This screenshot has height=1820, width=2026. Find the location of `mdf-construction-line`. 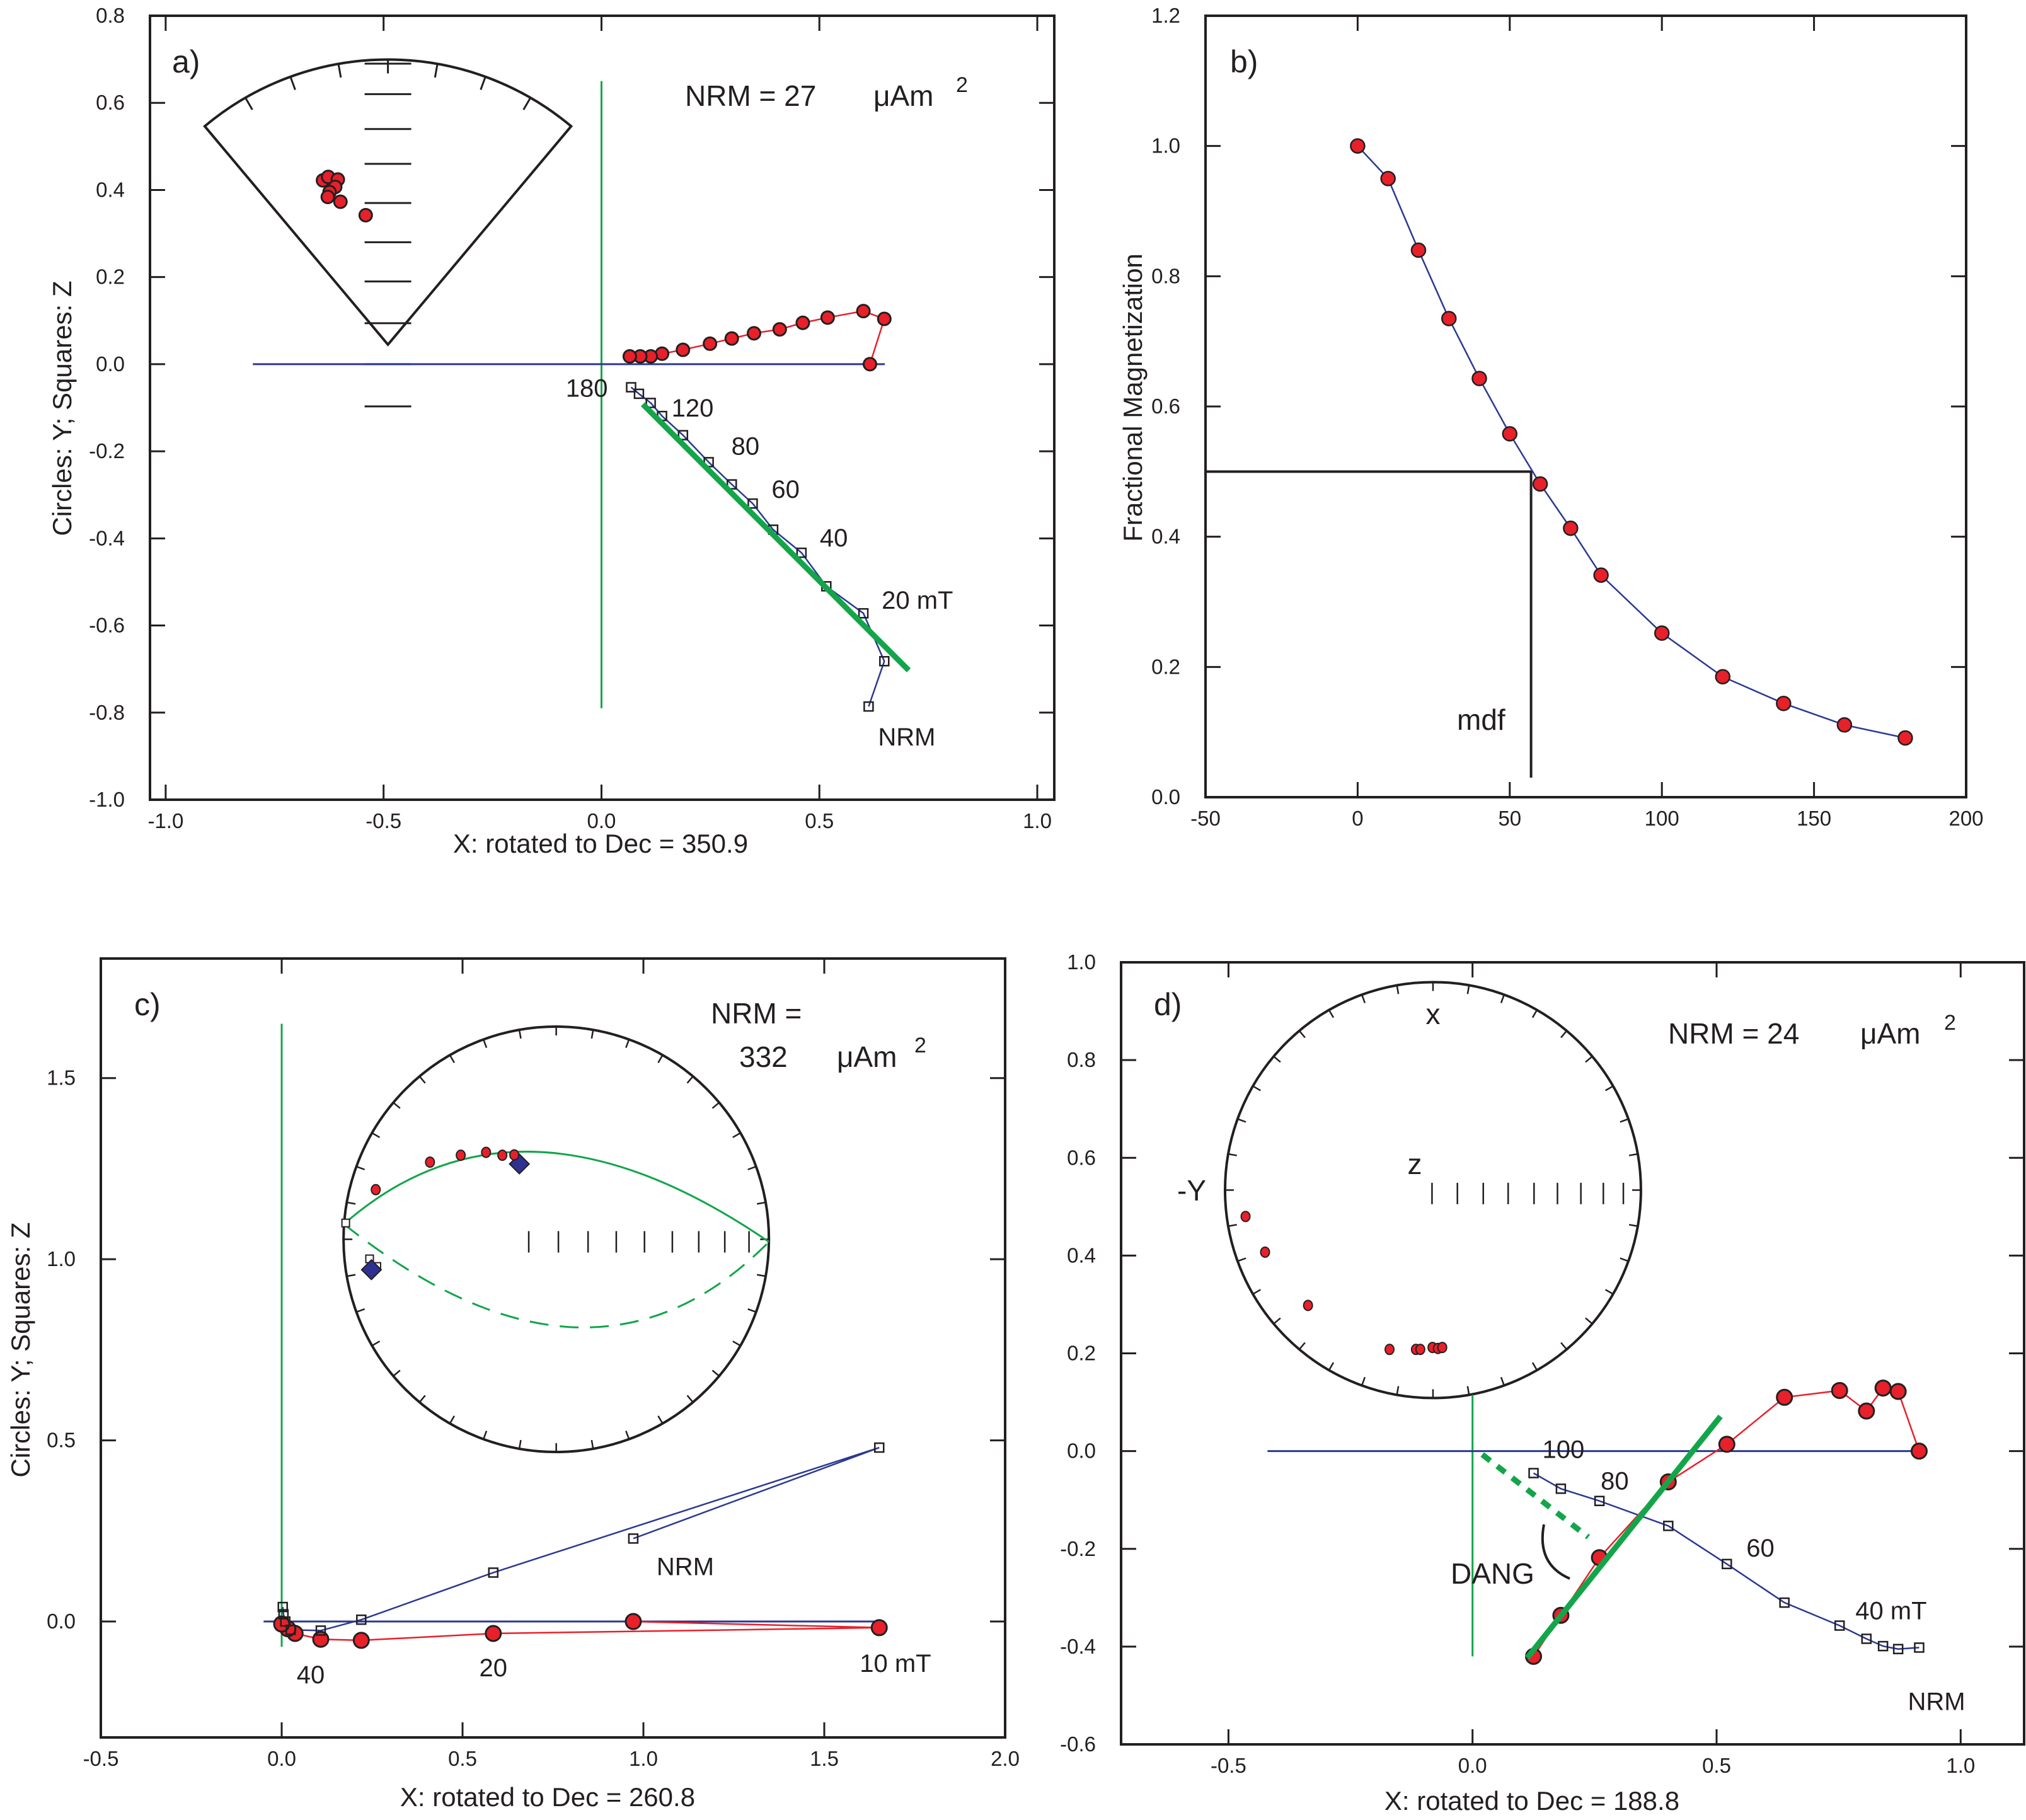

mdf-construction-line is located at coordinates (1370, 624).